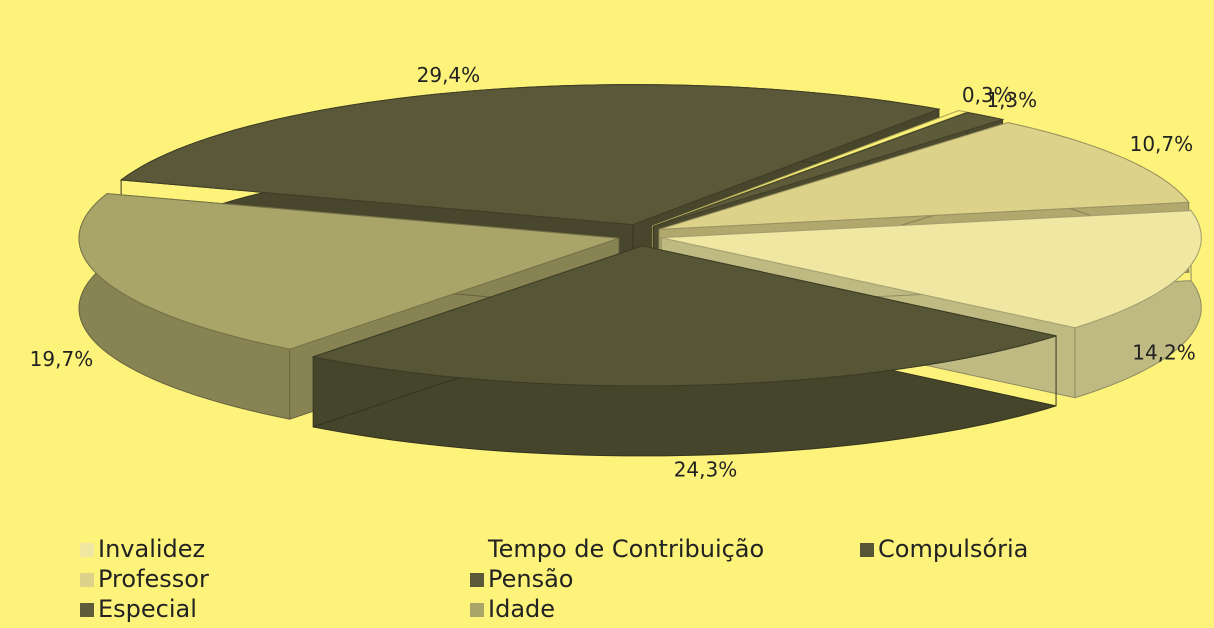  I want to click on legend-label: Professor, so click(153, 579).